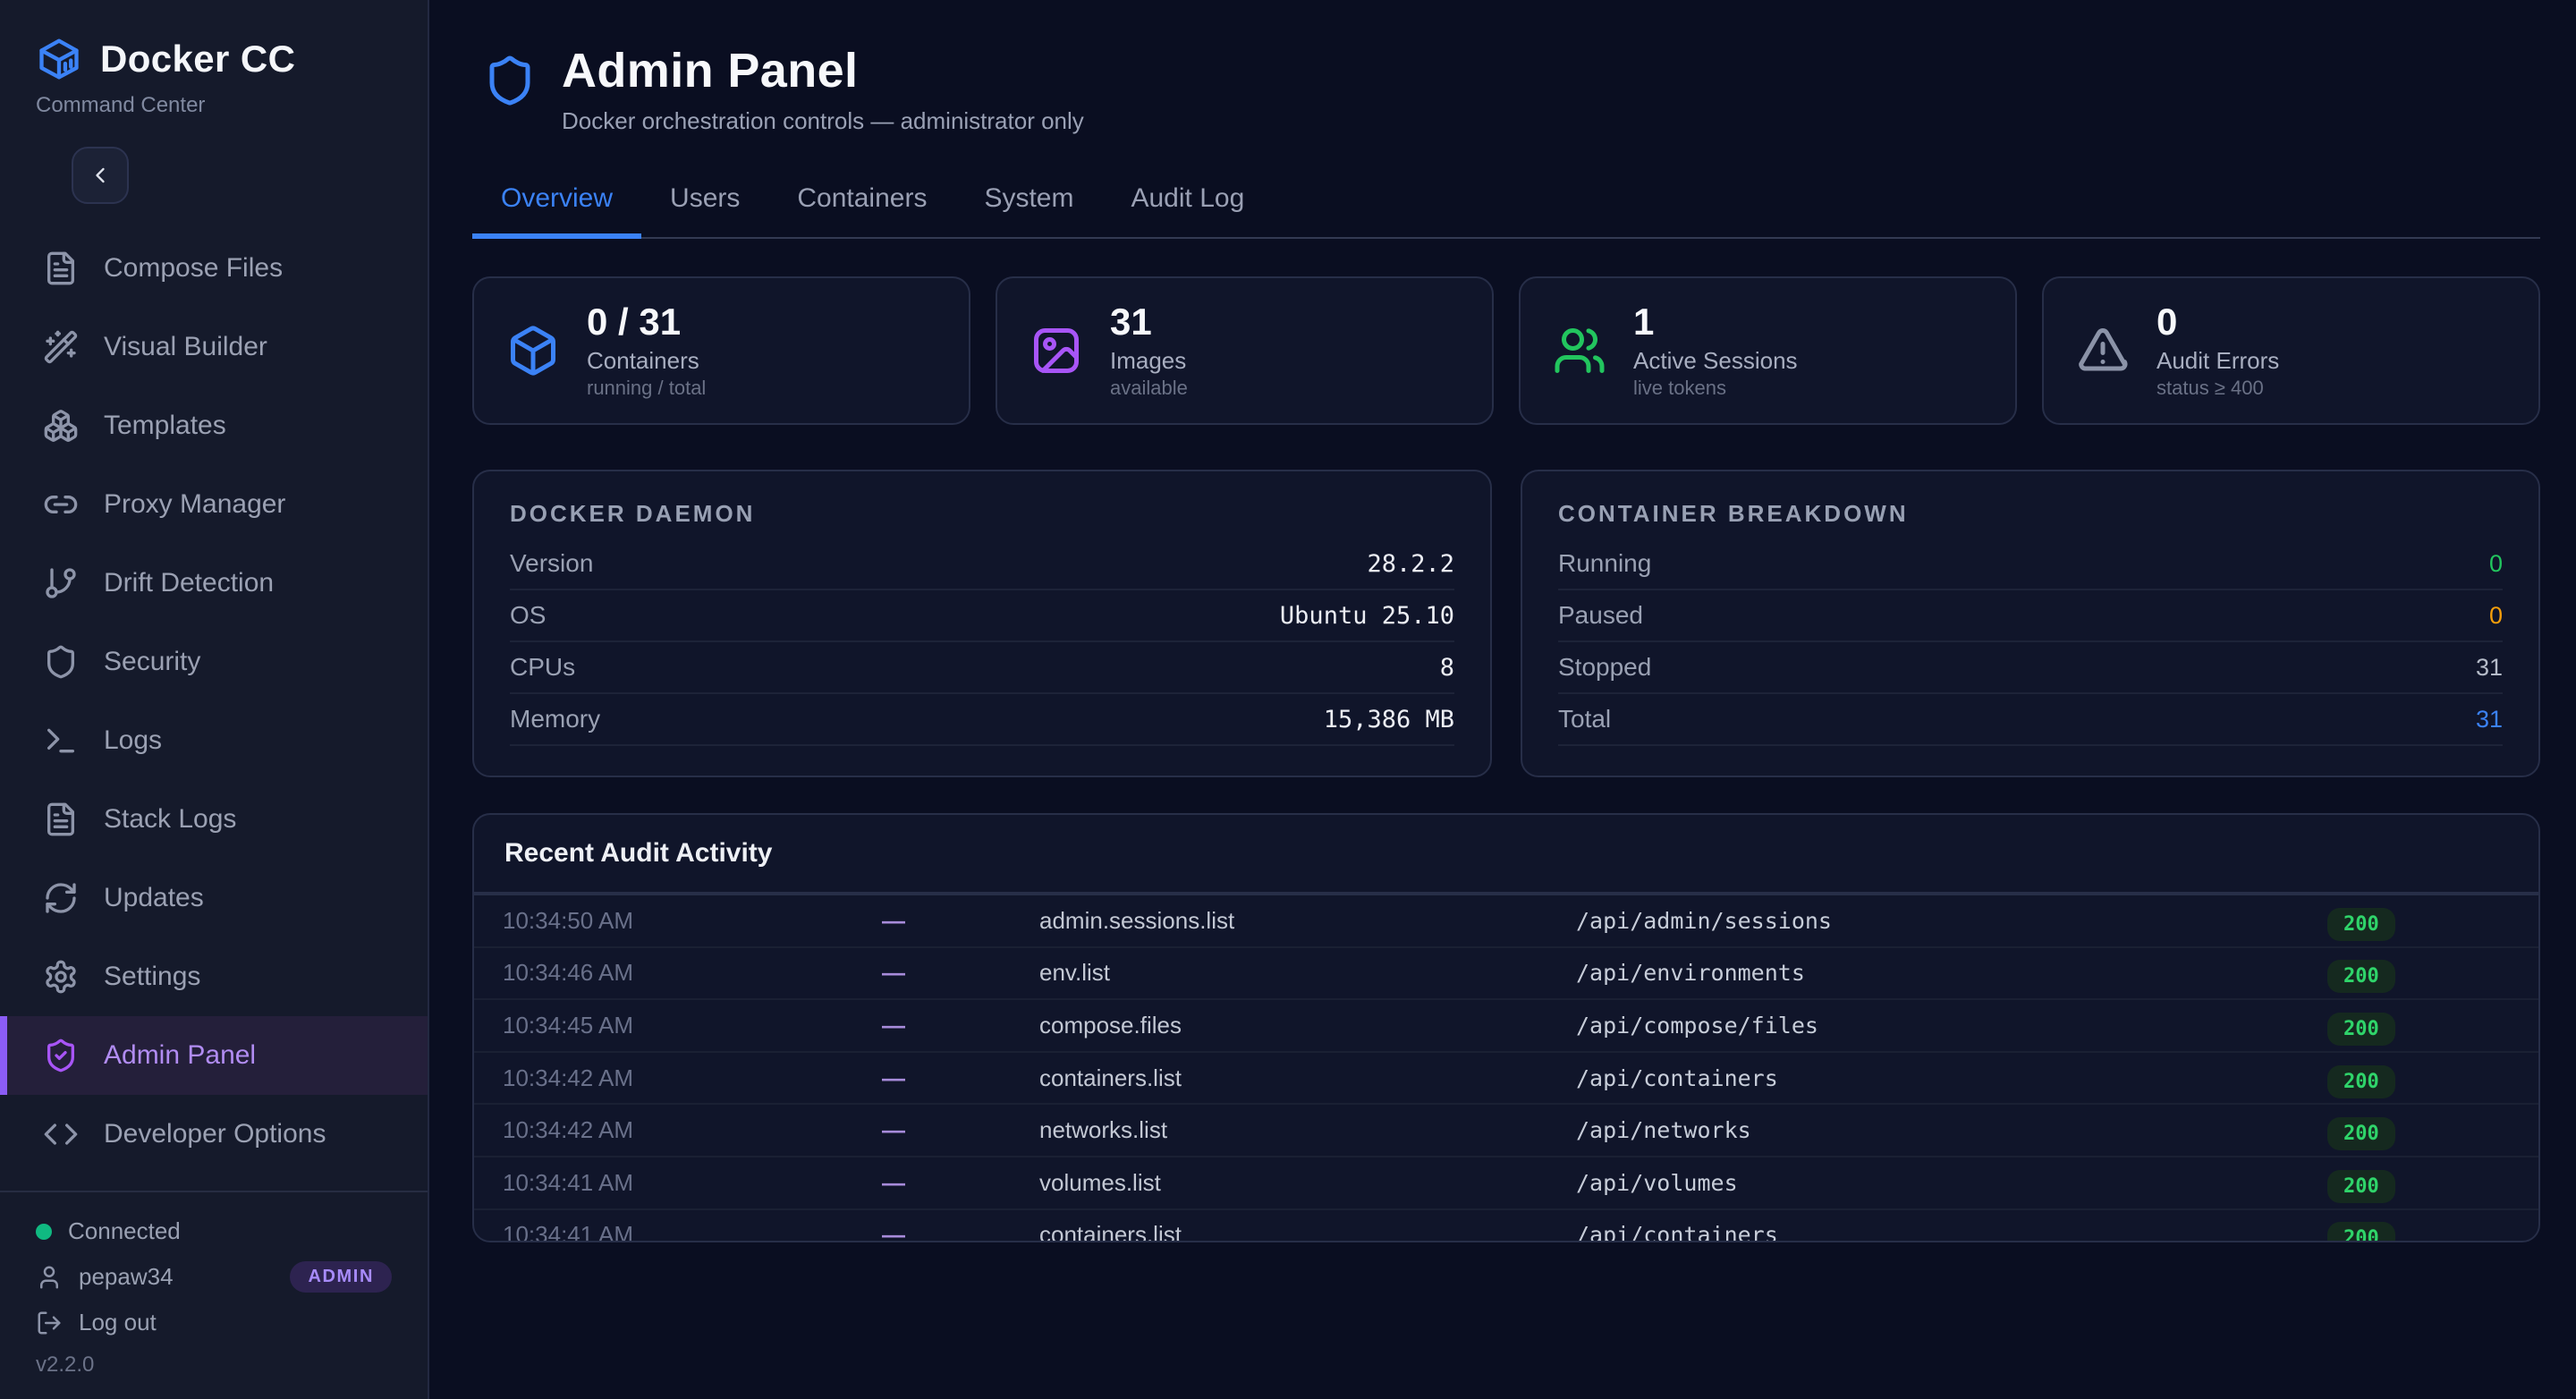  What do you see at coordinates (61, 662) in the screenshot?
I see `shield-icon` at bounding box center [61, 662].